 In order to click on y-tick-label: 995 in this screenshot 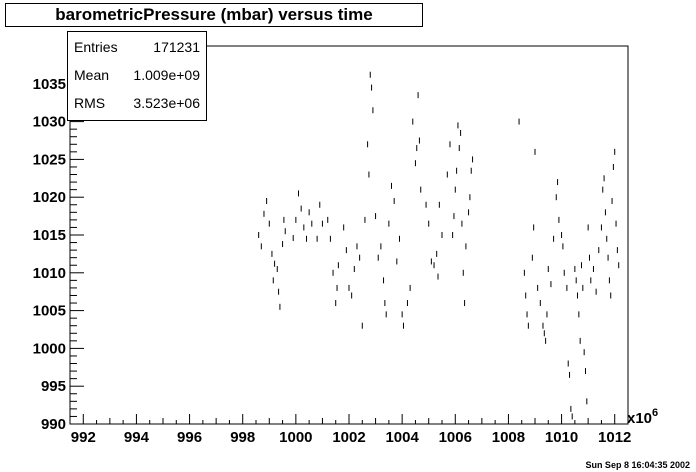, I will do `click(53, 386)`.